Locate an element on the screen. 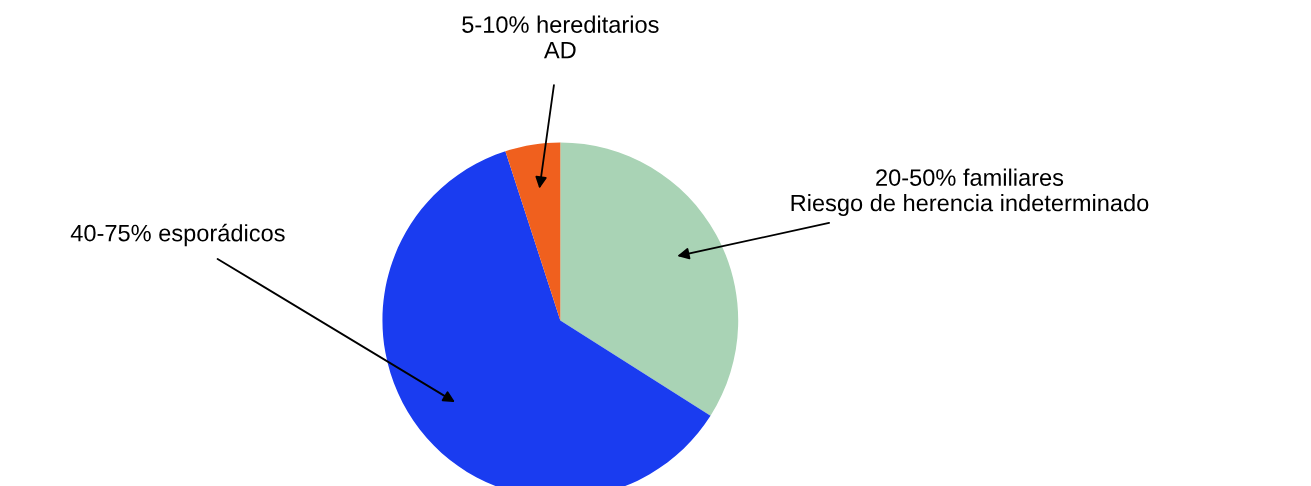 This screenshot has width=1311, height=486. slice-label: 40-75% esporádicos is located at coordinates (177, 235).